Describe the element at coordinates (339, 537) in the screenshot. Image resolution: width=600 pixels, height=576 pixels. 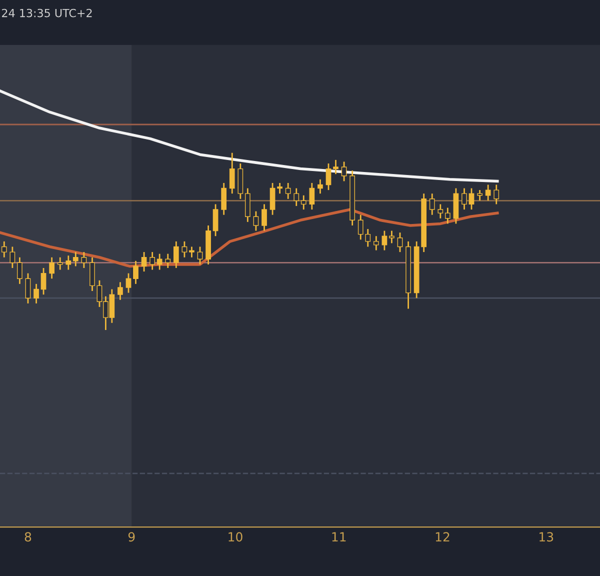
I see `x-tick-label: 11` at that location.